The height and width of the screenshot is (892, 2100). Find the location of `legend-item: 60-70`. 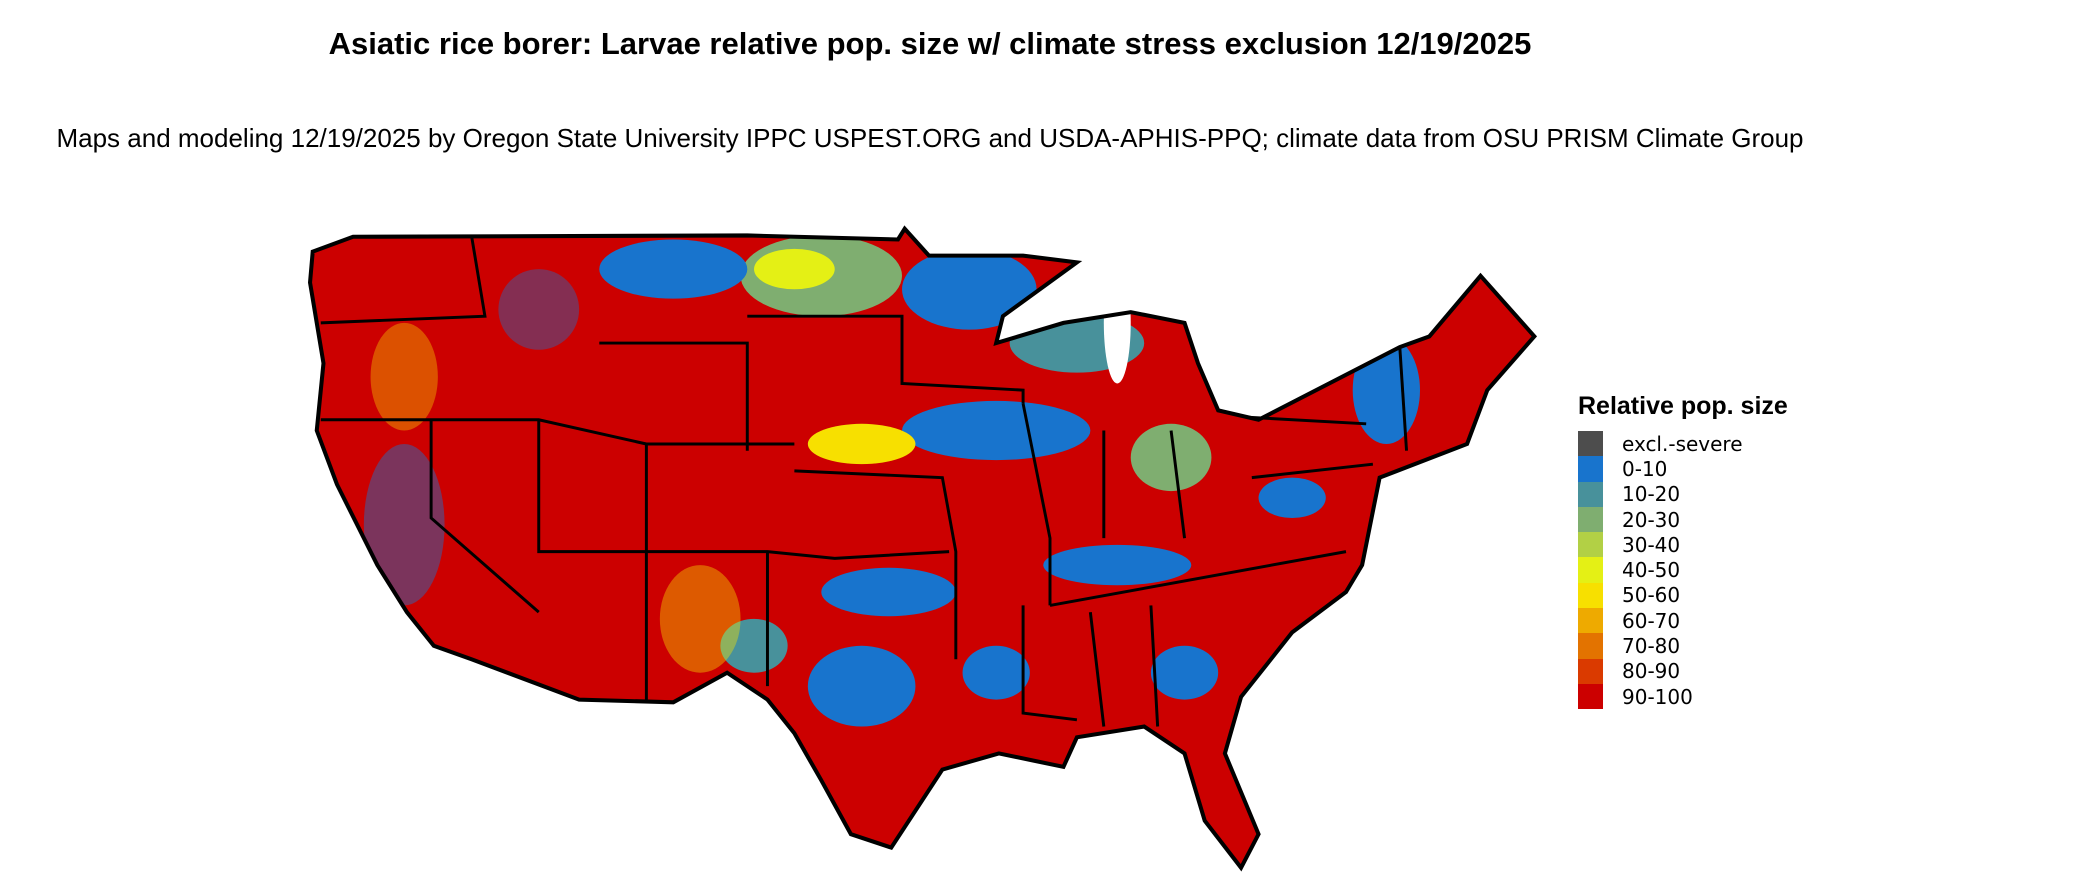

legend-item: 60-70 is located at coordinates (1683, 621).